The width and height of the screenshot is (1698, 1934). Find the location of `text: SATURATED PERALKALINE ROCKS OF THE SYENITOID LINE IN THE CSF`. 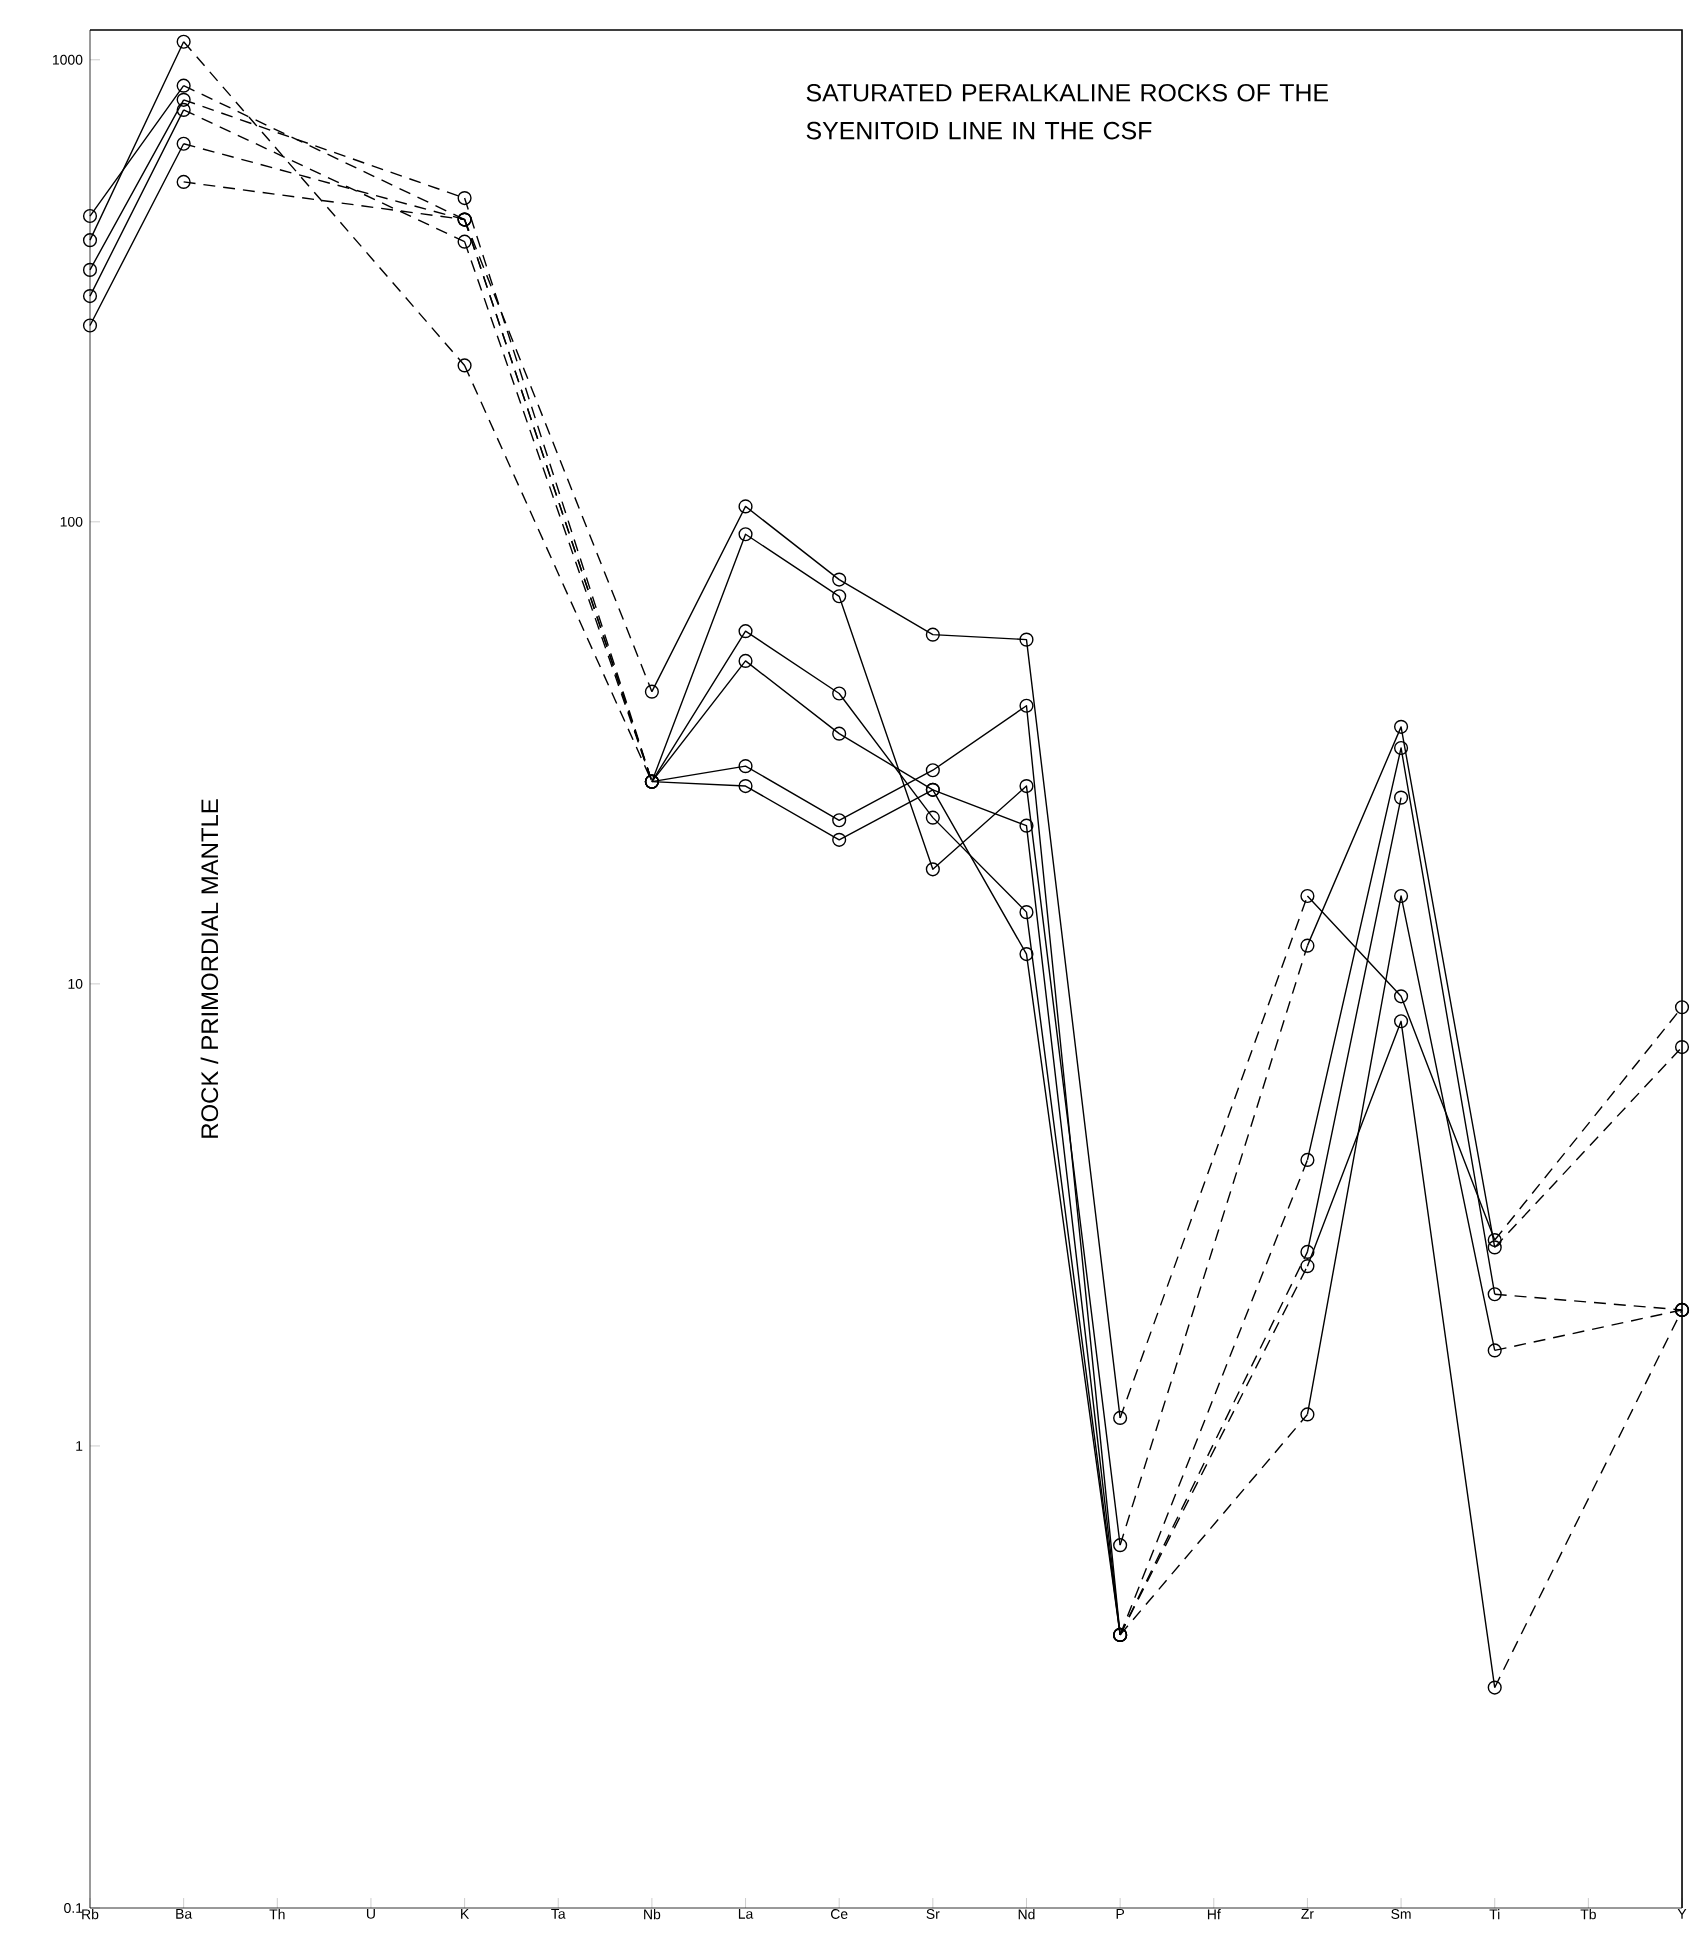

text: SATURATED PERALKALINE ROCKS OF THE SYENITOID LINE IN THE CSF is located at coordinates (1067, 111).